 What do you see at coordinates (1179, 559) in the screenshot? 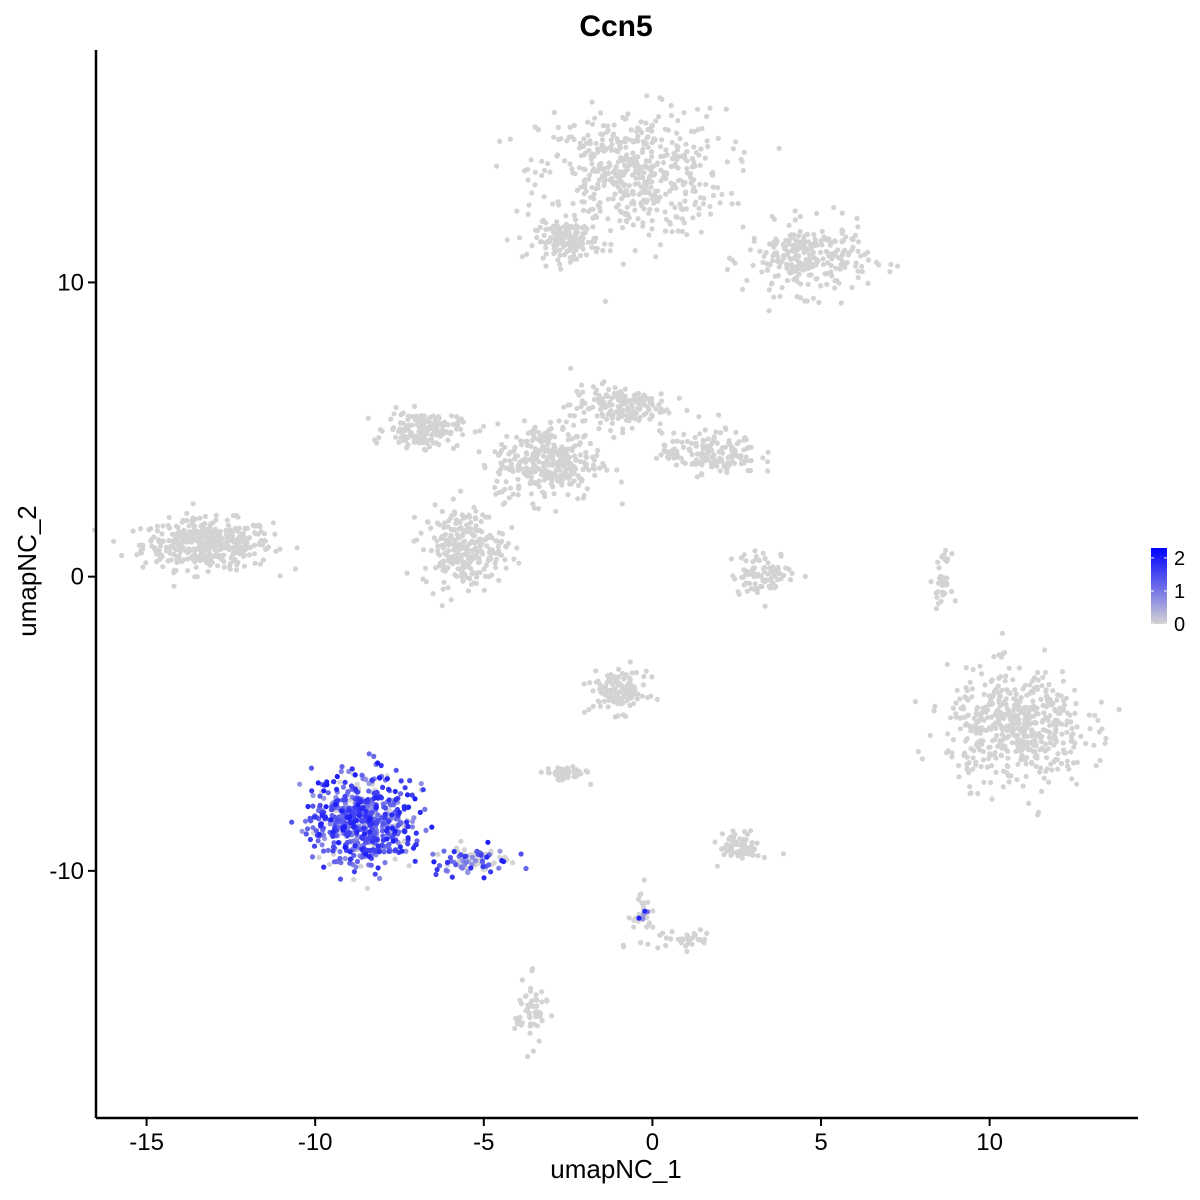
I see `legend-tick-label: 2` at bounding box center [1179, 559].